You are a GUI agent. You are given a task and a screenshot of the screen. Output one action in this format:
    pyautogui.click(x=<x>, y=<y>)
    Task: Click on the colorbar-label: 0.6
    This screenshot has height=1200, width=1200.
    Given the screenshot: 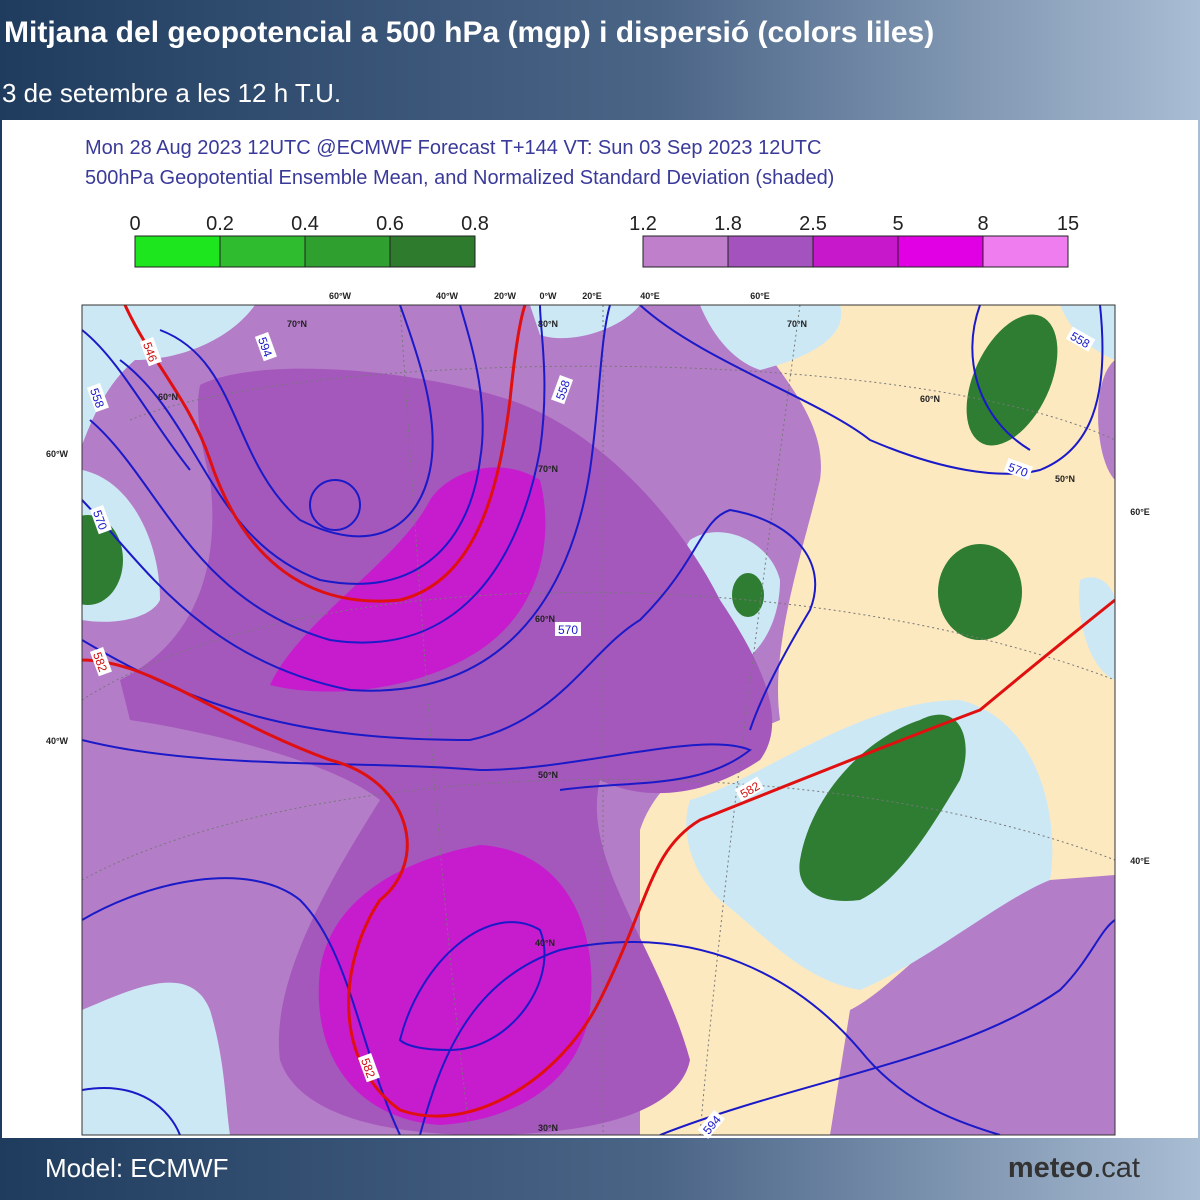 What is the action you would take?
    pyautogui.click(x=390, y=224)
    